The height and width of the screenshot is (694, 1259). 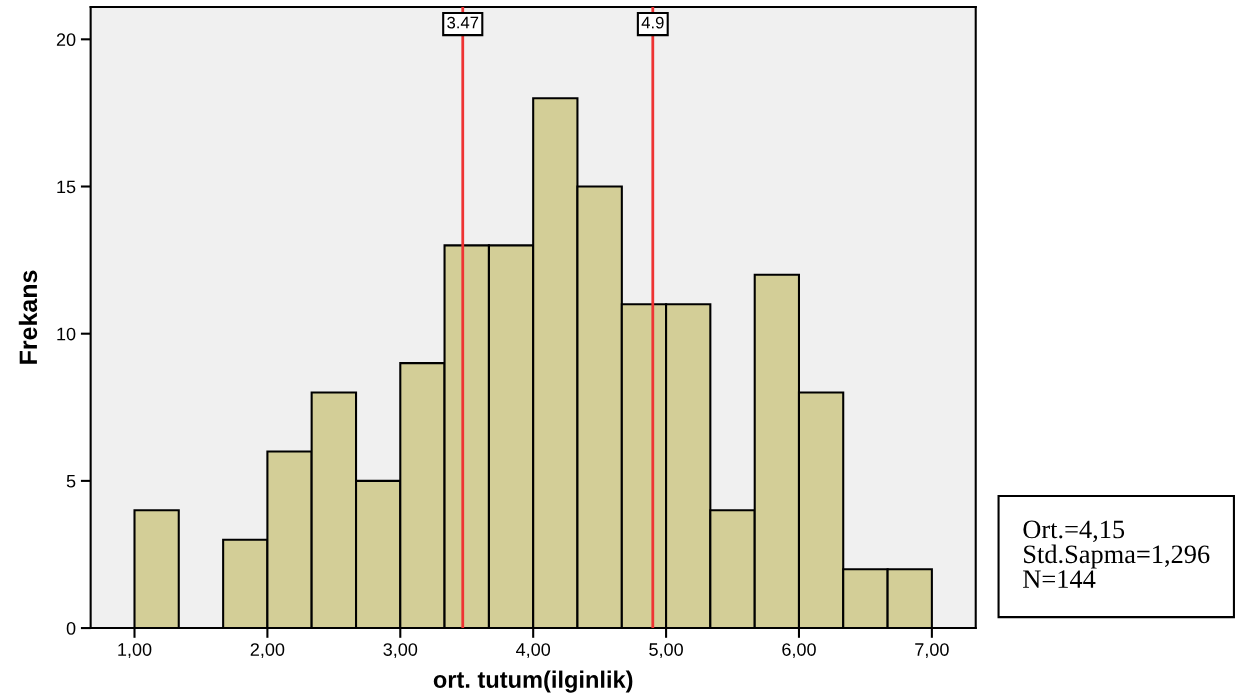 What do you see at coordinates (1117, 556) in the screenshot?
I see `text: Std.Sapma=1,296` at bounding box center [1117, 556].